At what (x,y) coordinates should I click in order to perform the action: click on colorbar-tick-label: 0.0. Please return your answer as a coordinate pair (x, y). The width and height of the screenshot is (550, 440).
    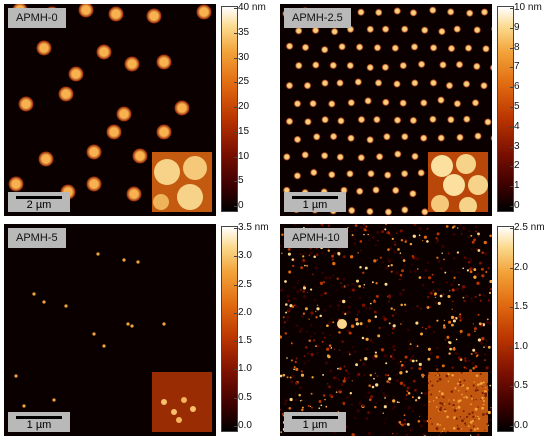
    Looking at the image, I should click on (245, 425).